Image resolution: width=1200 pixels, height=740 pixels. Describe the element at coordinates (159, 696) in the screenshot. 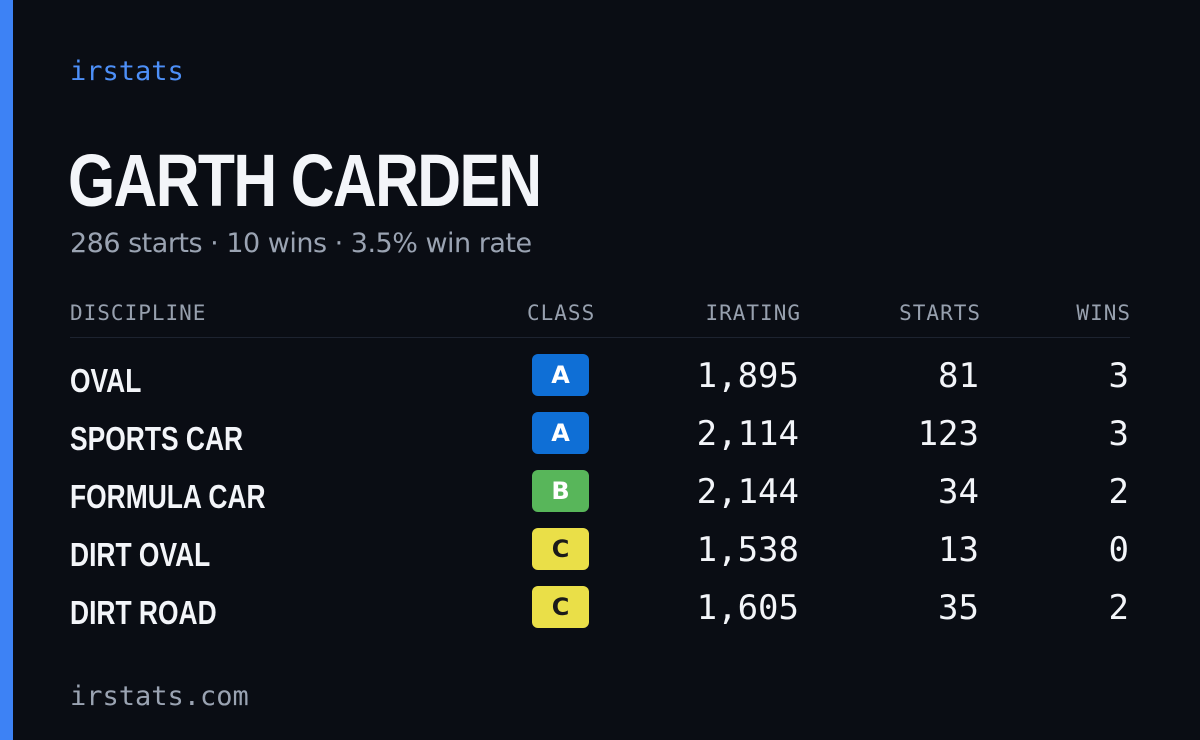

I see `footer-url: irstats.com` at that location.